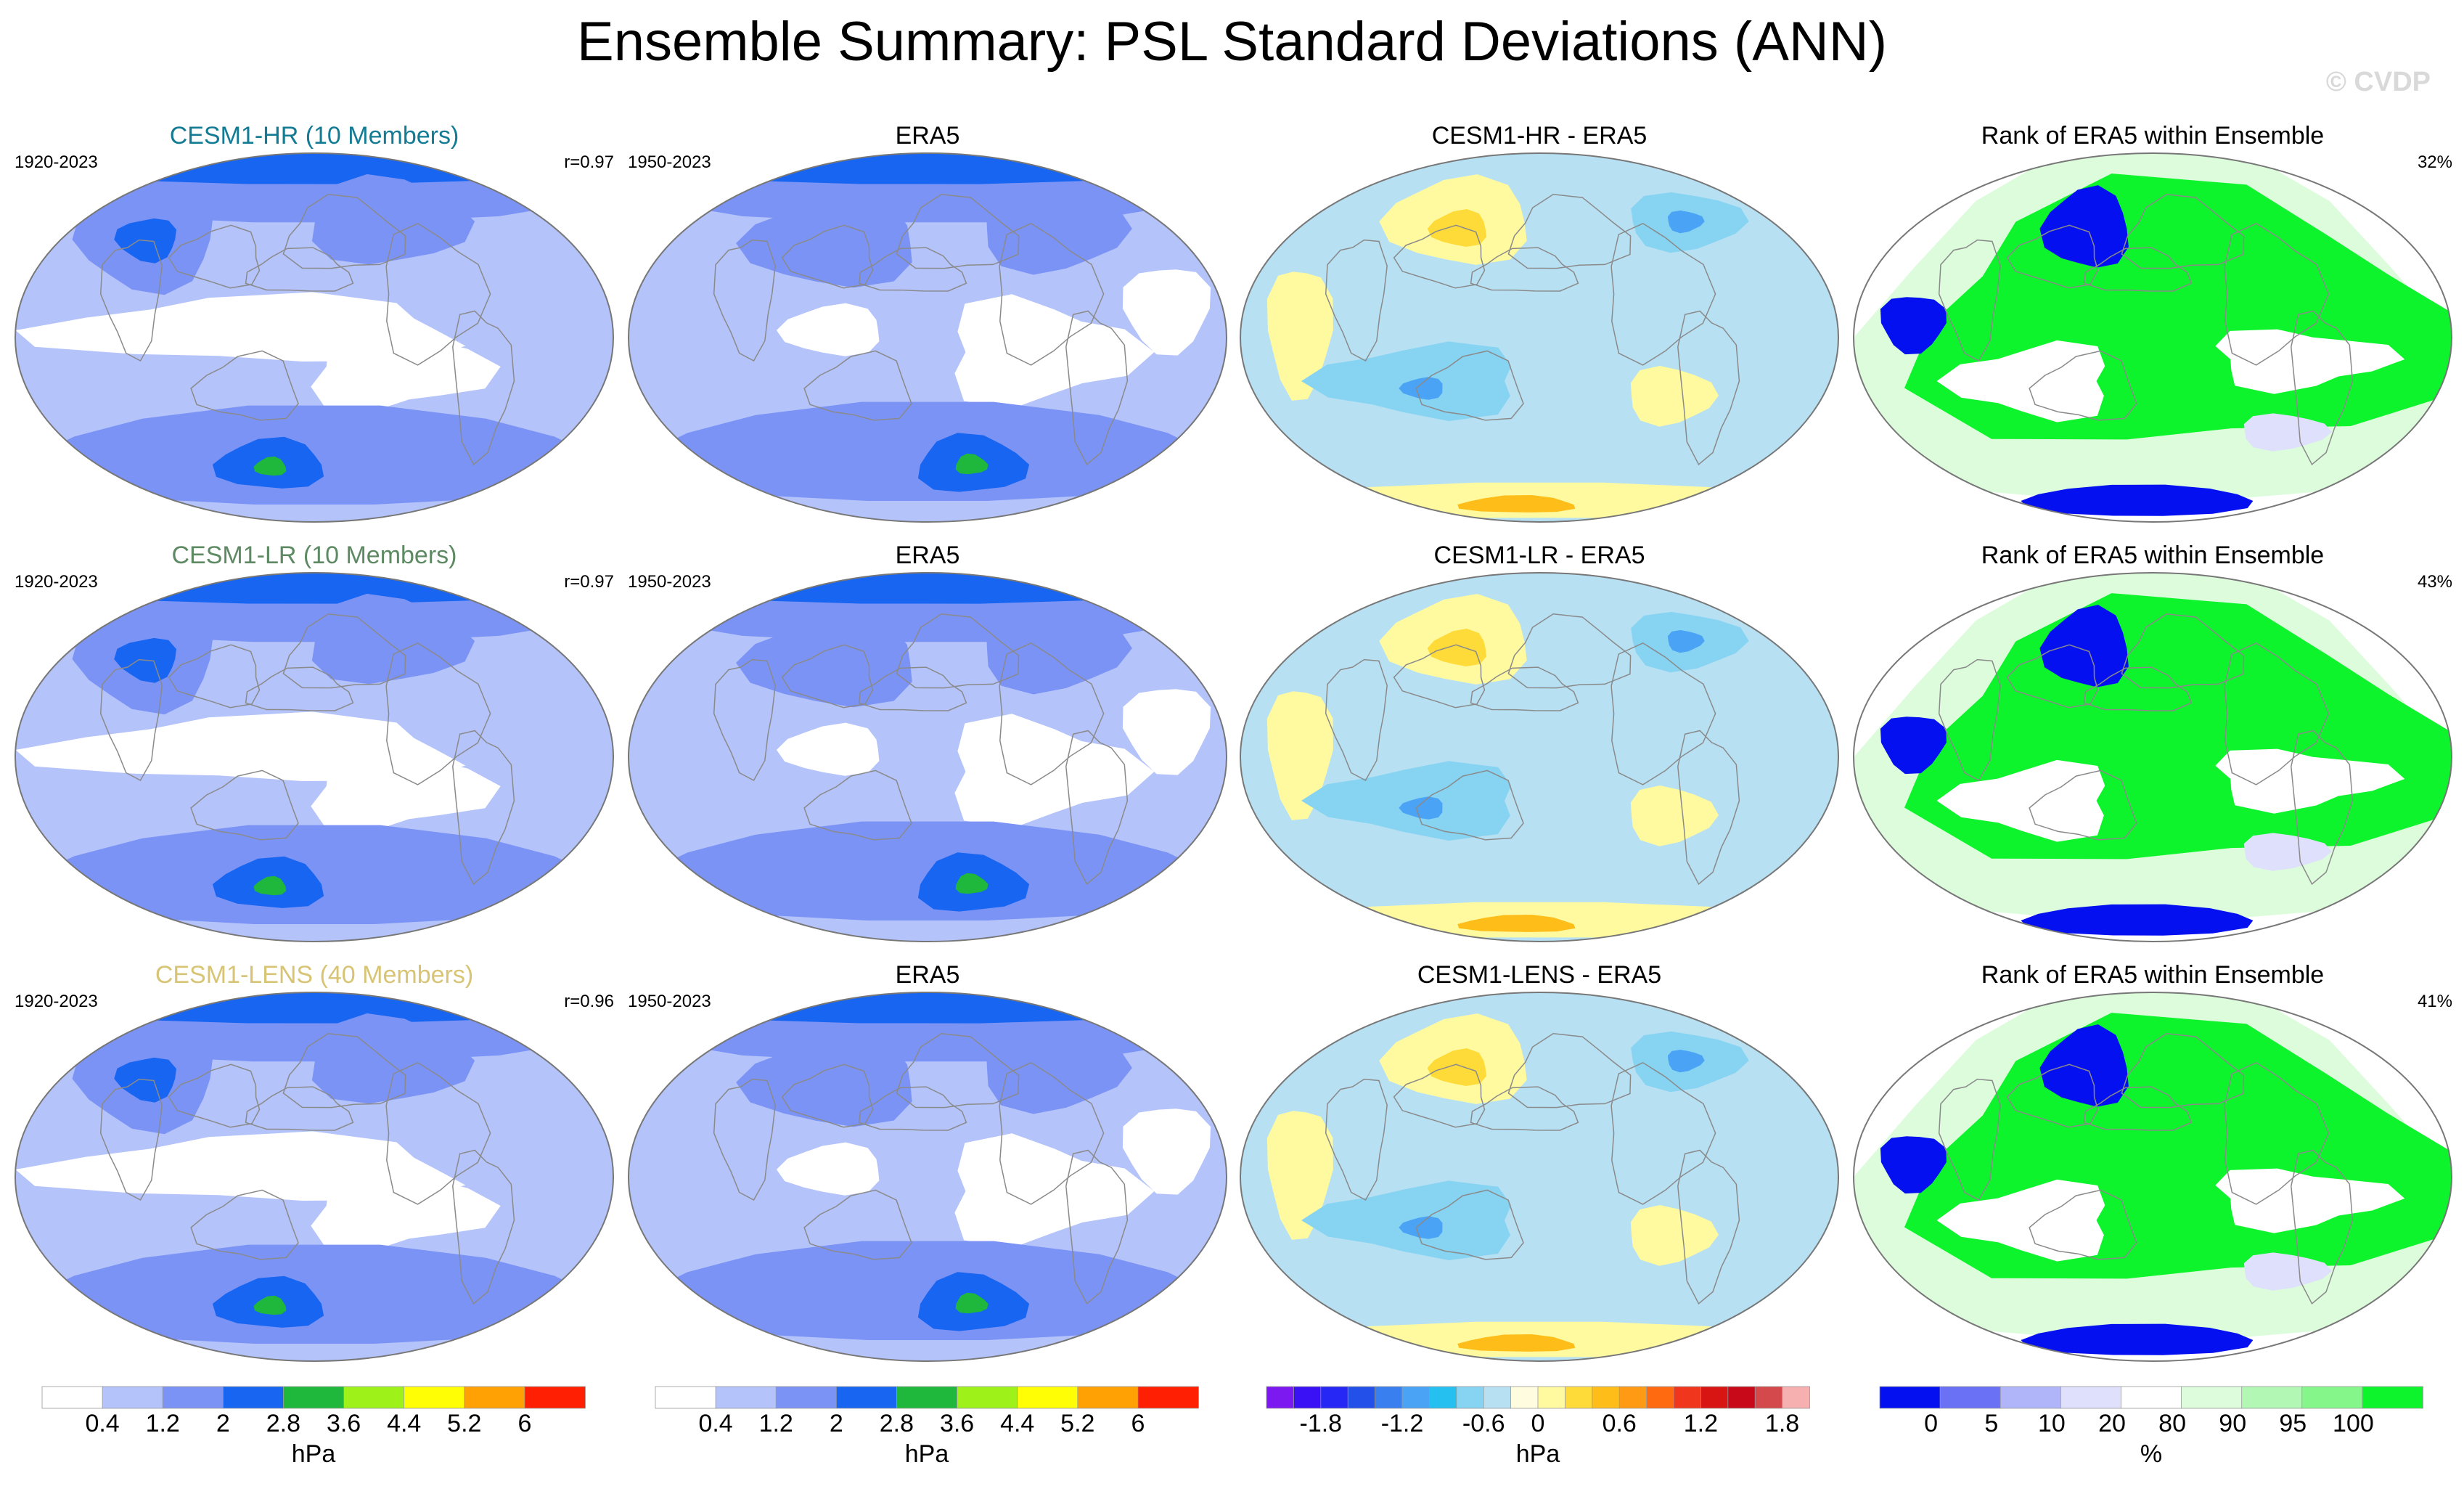 This screenshot has height=1486, width=2464. Describe the element at coordinates (2434, 162) in the screenshot. I see `panel-stat: 32%` at that location.